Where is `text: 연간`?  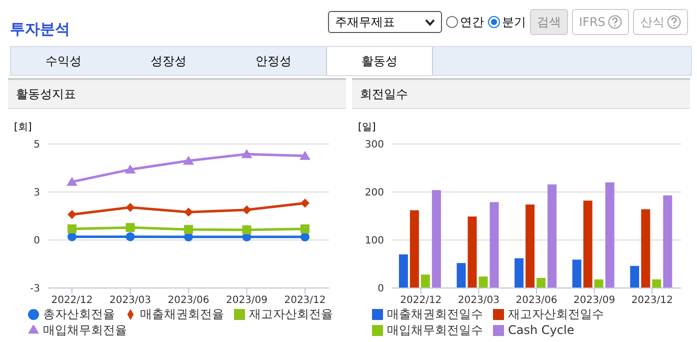
text: 연간 is located at coordinates (471, 22).